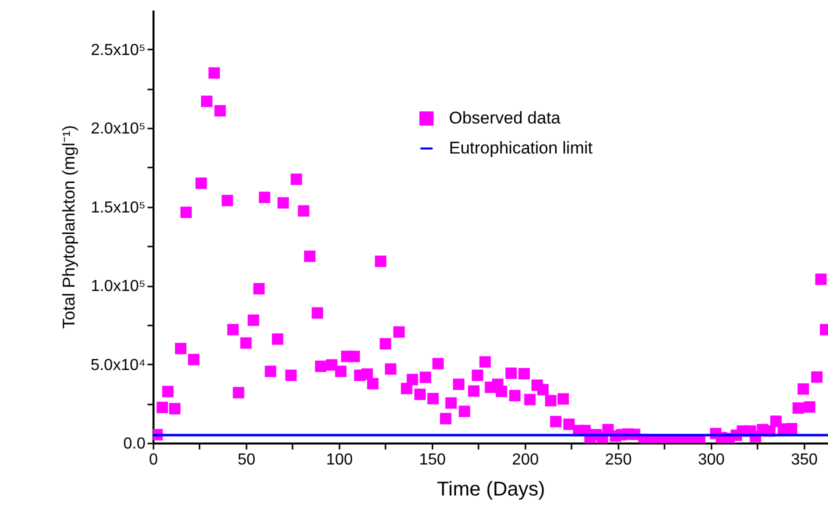  I want to click on y-tick-label: 1.0x10⁵, so click(118, 287).